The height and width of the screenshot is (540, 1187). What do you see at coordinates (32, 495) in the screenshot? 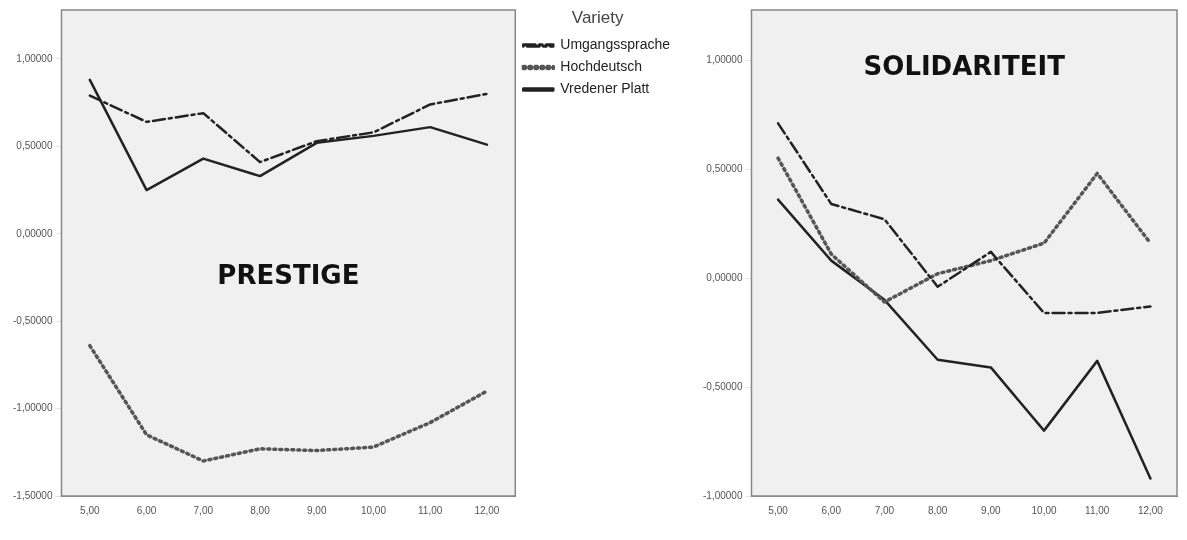
I see `y-tick-label: -1,50000` at bounding box center [32, 495].